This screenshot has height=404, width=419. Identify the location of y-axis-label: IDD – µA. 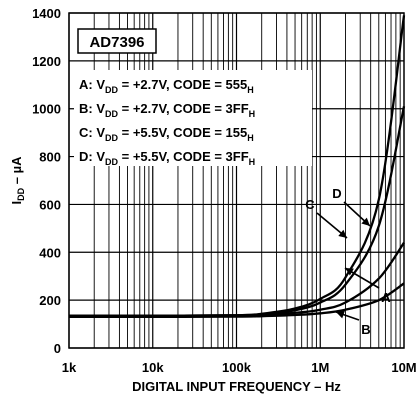
(17, 180).